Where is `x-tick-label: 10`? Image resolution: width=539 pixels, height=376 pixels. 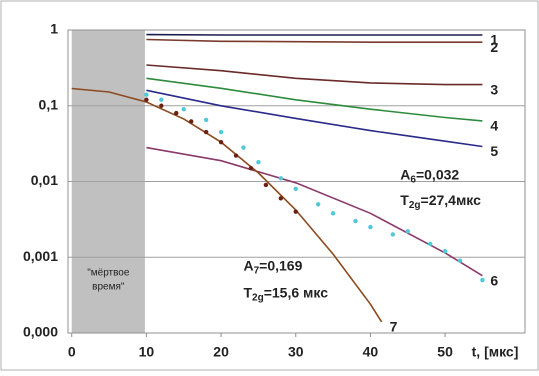
x-tick-label: 10 is located at coordinates (147, 352).